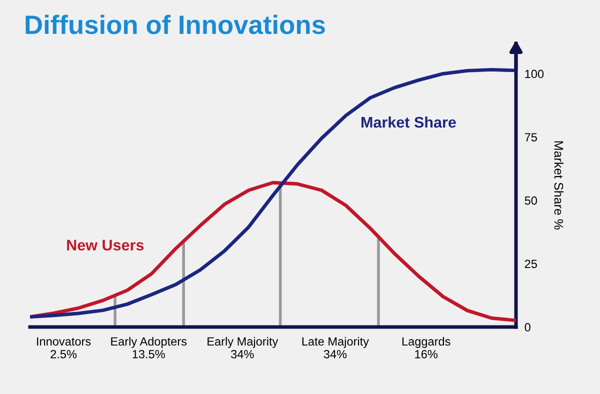 Image resolution: width=600 pixels, height=394 pixels. I want to click on y-tick-label: 0, so click(527, 327).